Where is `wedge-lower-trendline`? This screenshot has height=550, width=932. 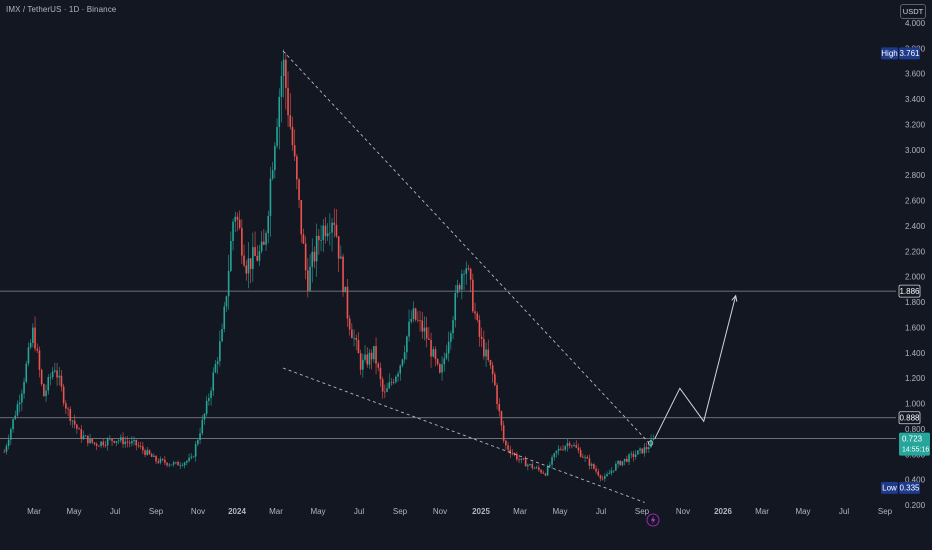
wedge-lower-trendline is located at coordinates (463, 435).